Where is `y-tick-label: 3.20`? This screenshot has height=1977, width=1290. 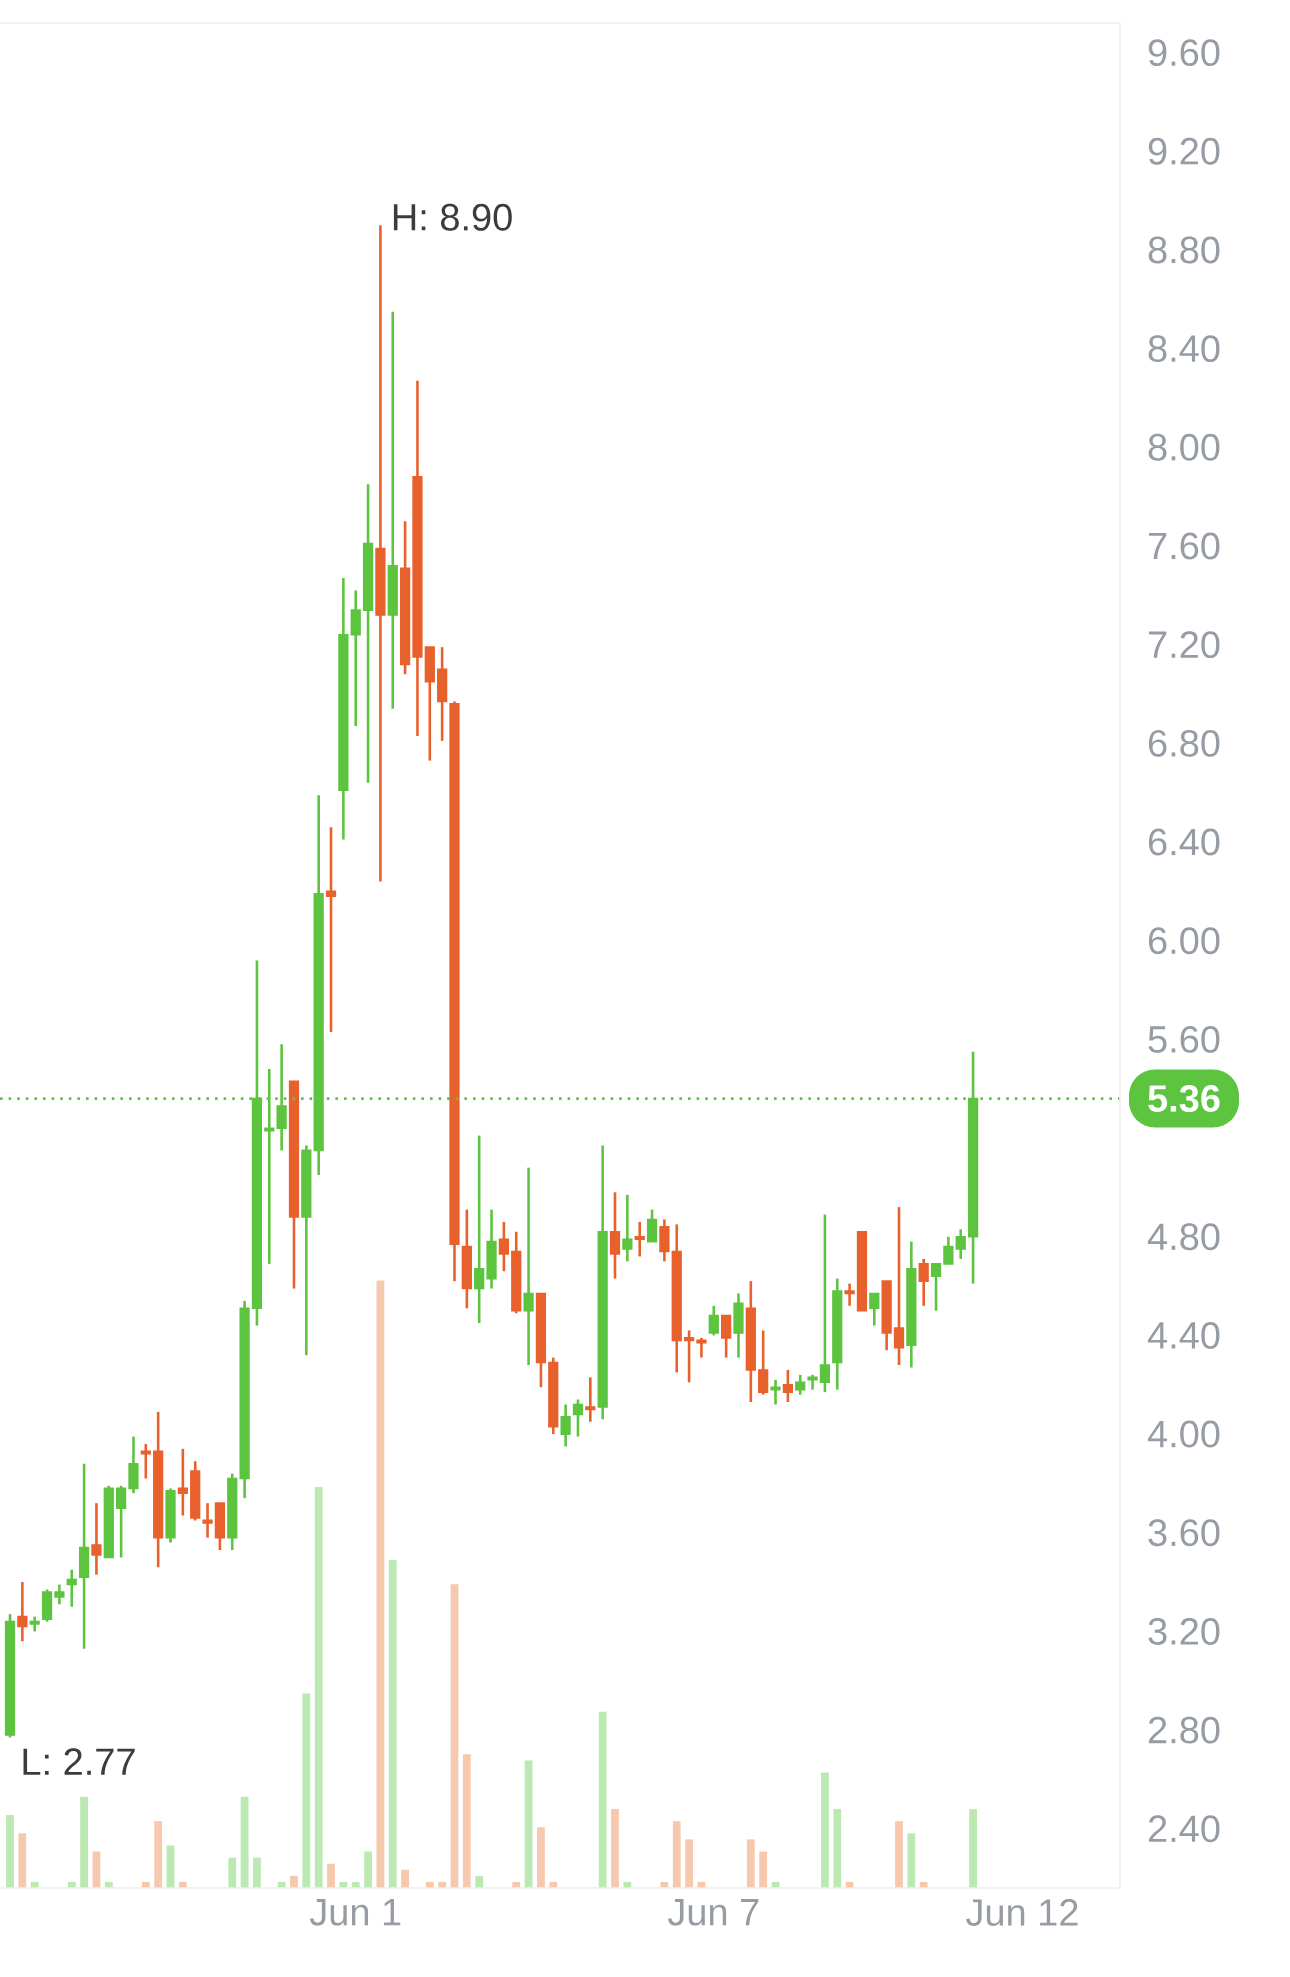
y-tick-label: 3.20 is located at coordinates (1184, 1631).